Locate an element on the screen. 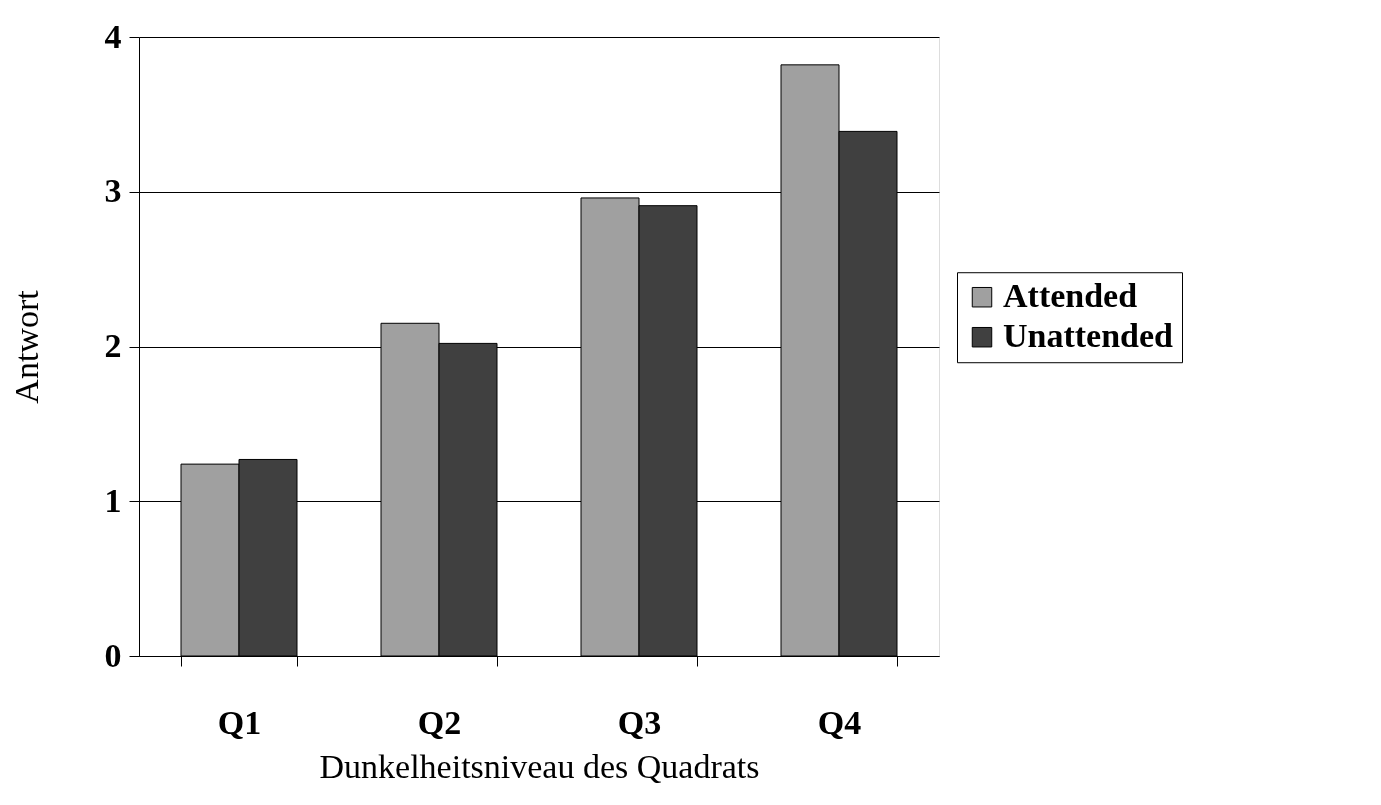 This screenshot has height=805, width=1381. y-axis-title: Antwort is located at coordinates (26, 346).